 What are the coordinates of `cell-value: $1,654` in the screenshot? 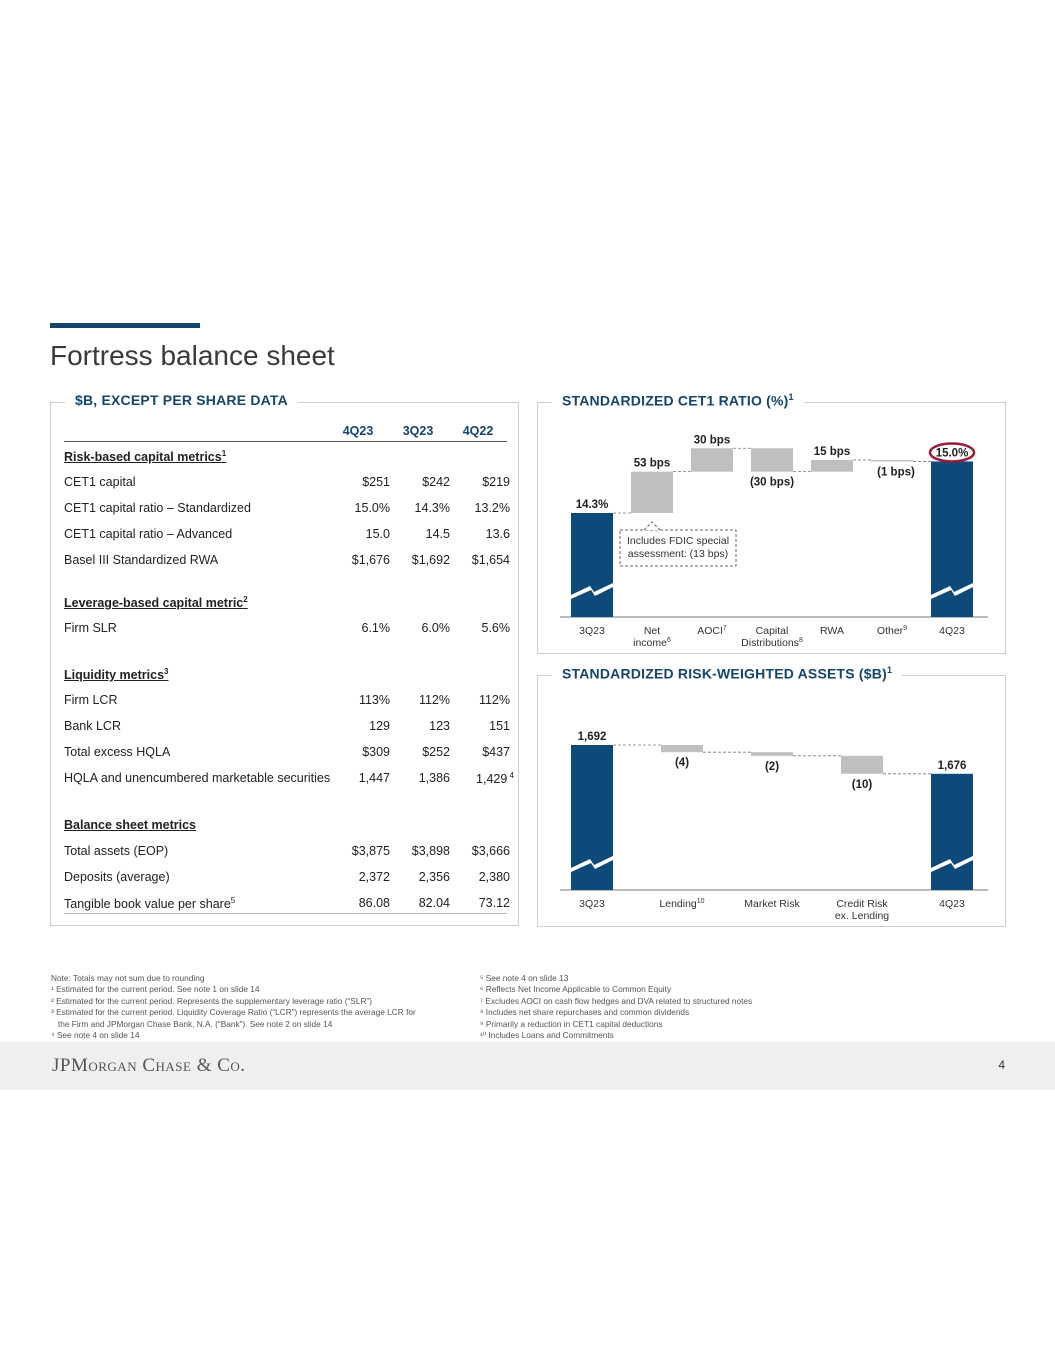 It's located at (490, 560).